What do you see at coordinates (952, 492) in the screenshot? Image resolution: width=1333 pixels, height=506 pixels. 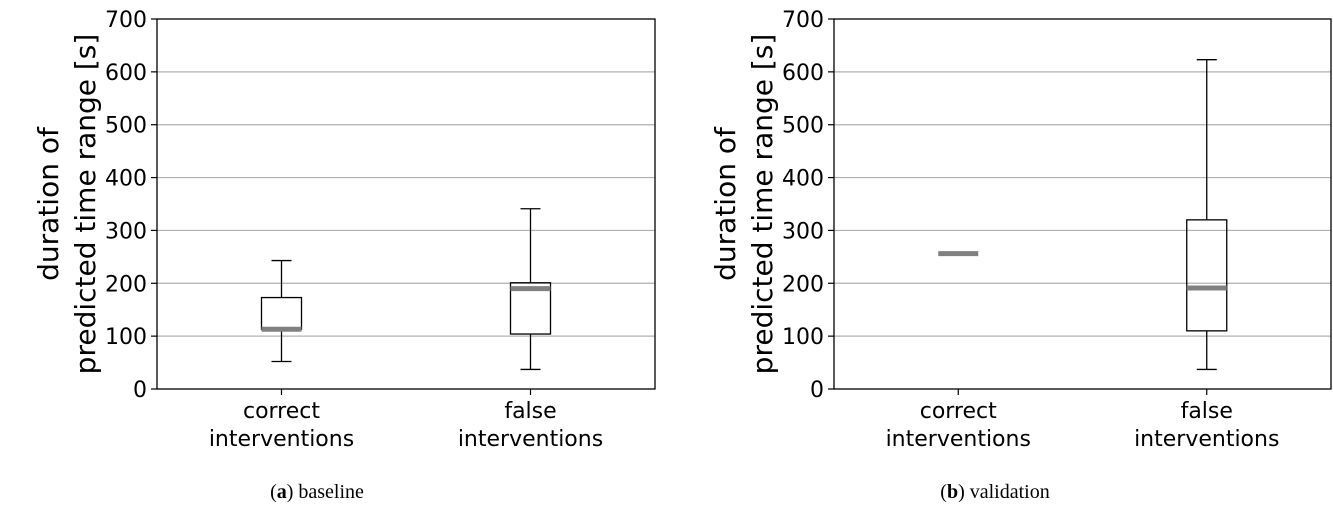 I see `caption-letter: b` at bounding box center [952, 492].